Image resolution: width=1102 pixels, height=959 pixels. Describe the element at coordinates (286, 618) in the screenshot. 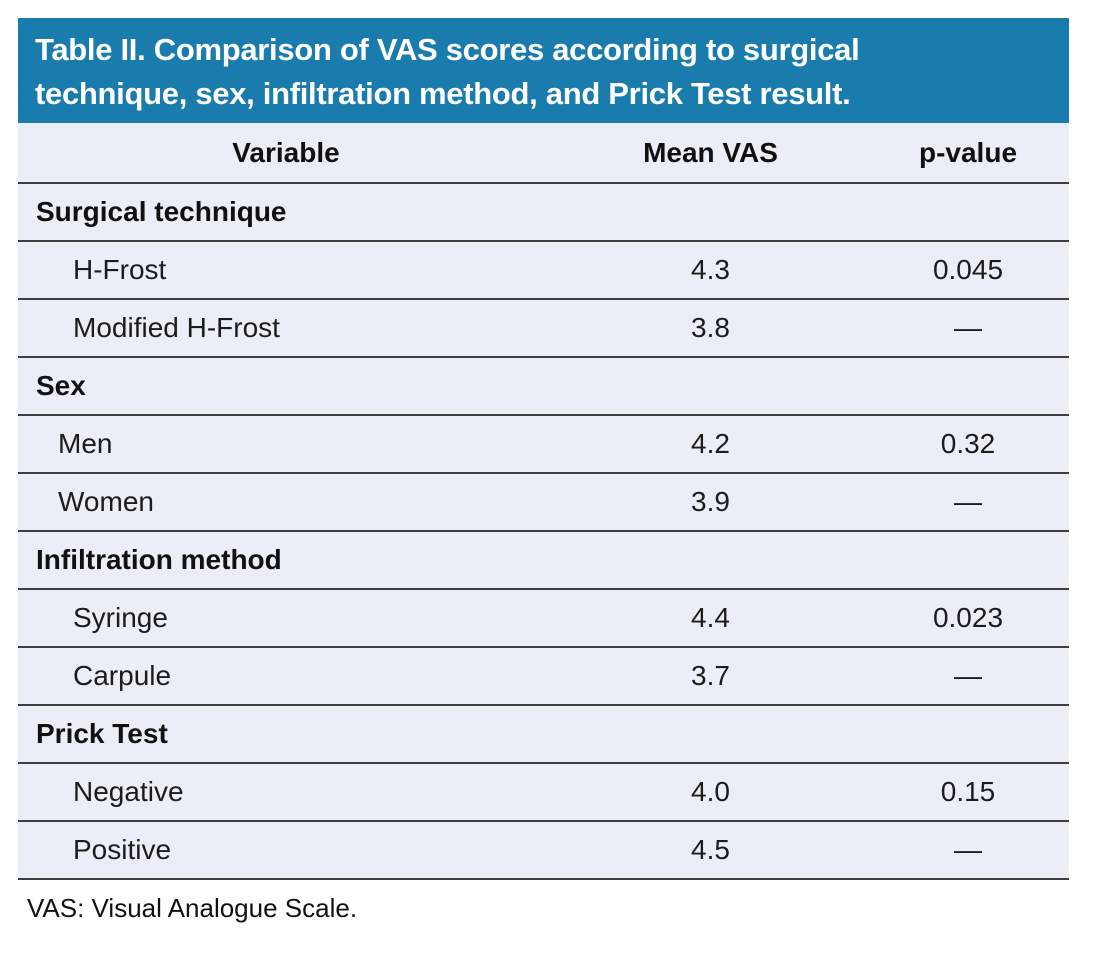

I see `cell-label: Syringe` at that location.